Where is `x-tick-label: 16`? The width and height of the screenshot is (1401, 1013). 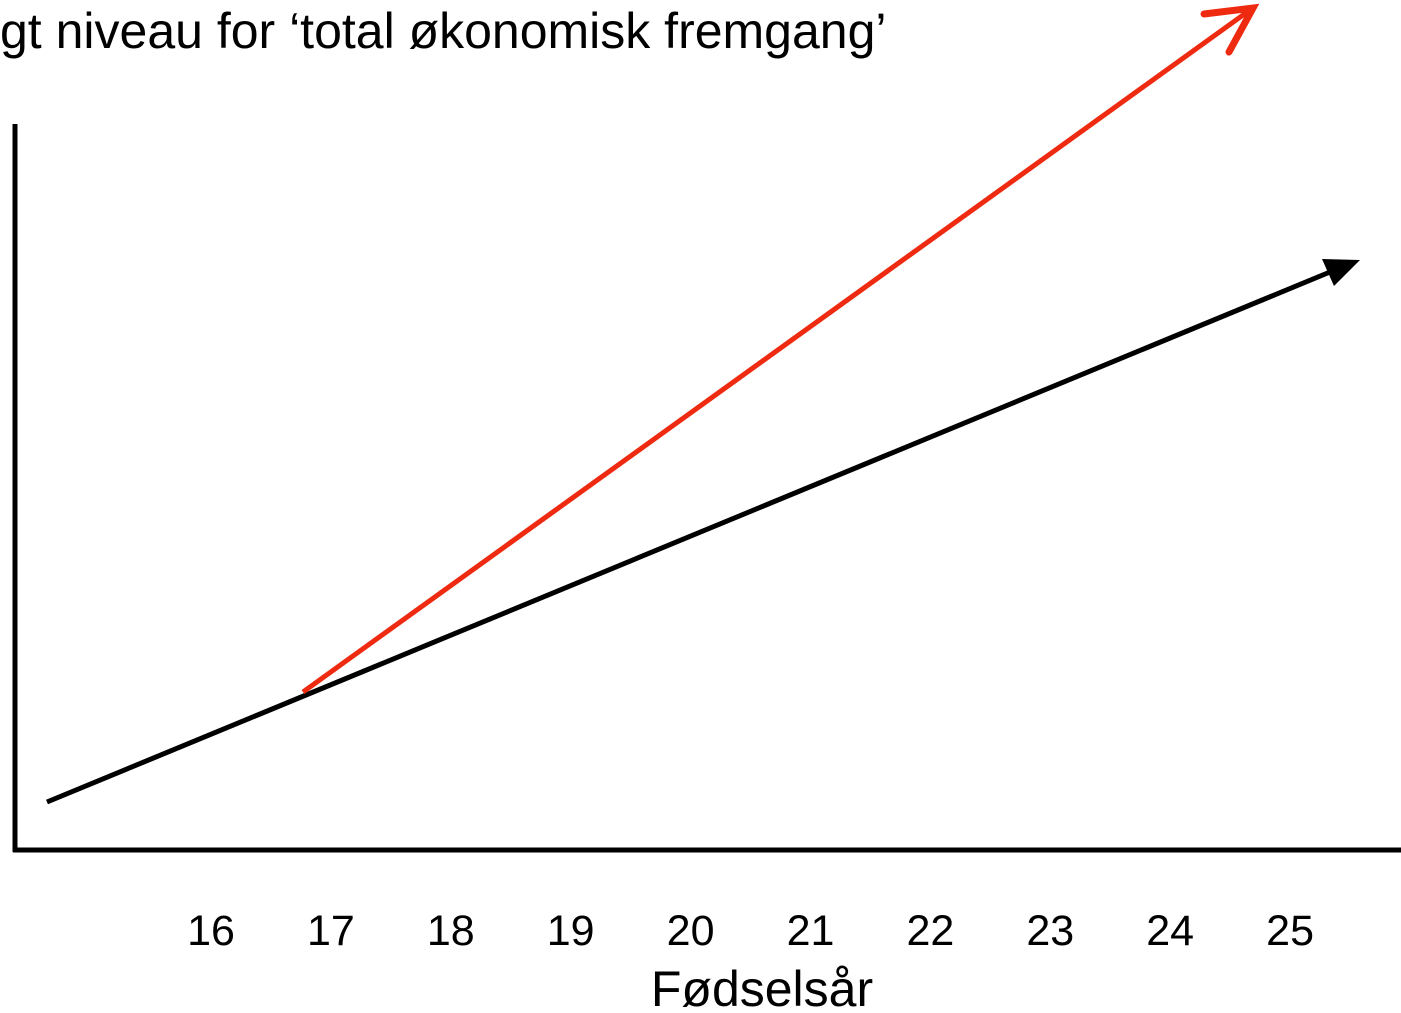
x-tick-label: 16 is located at coordinates (211, 931).